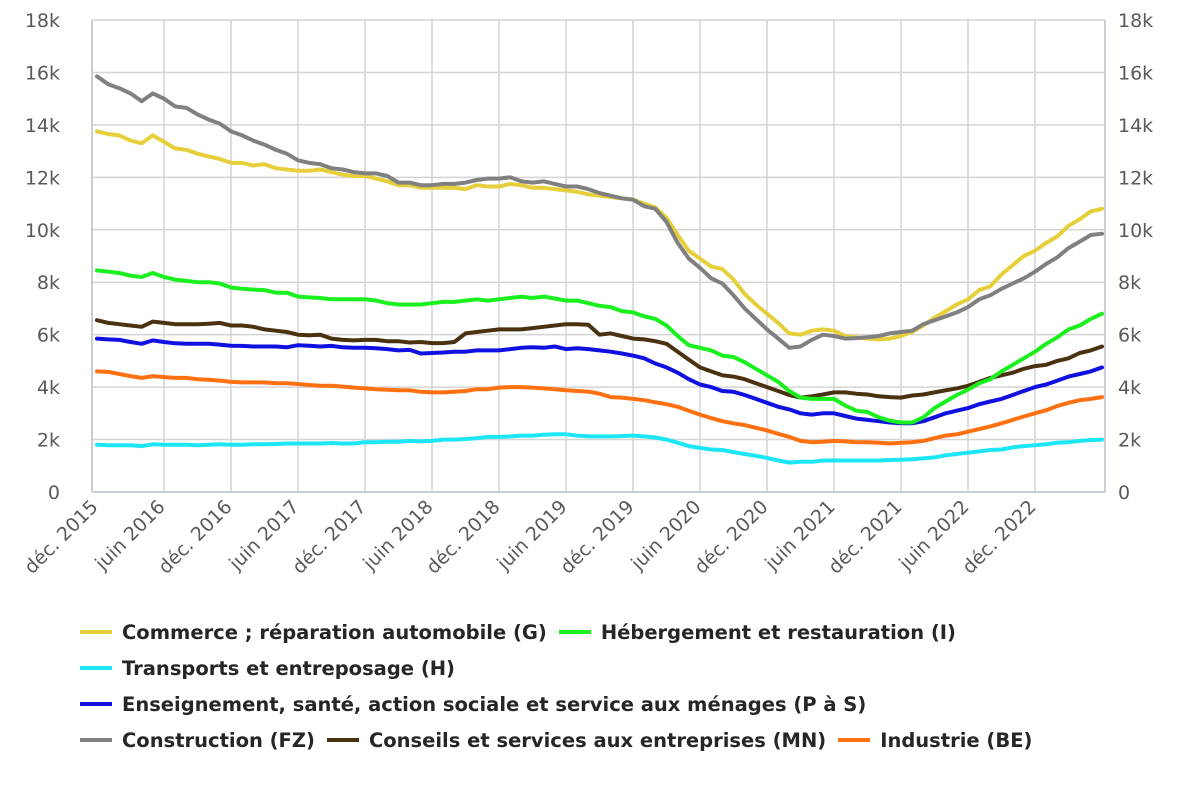 The height and width of the screenshot is (800, 1200). I want to click on y-tick-label-right: 2k, so click(1129, 441).